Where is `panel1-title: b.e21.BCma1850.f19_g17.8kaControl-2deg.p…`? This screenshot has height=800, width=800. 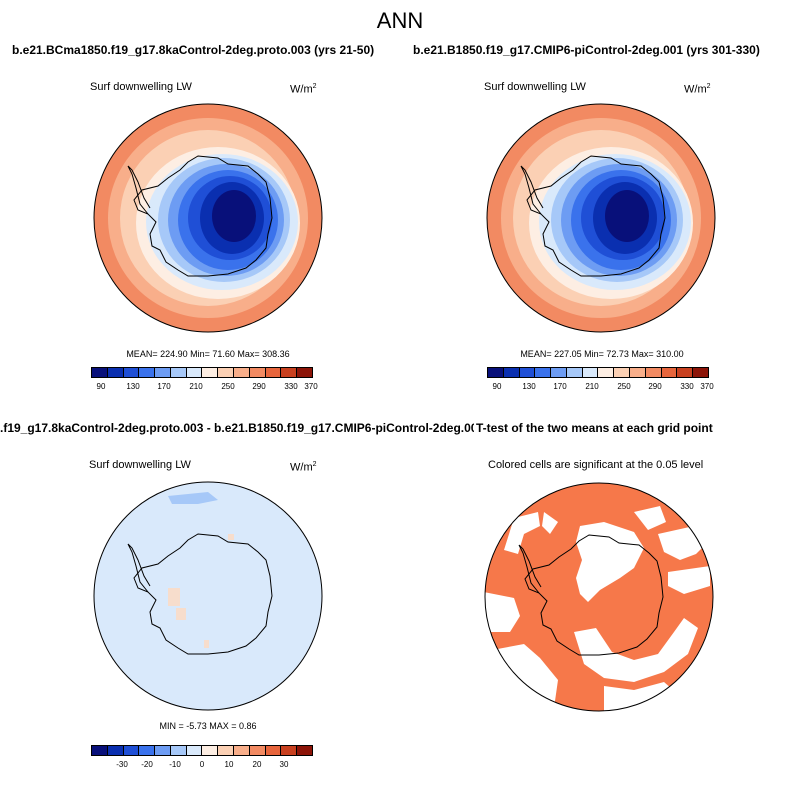 panel1-title: b.e21.BCma1850.f19_g17.8kaControl-2deg.p… is located at coordinates (193, 50).